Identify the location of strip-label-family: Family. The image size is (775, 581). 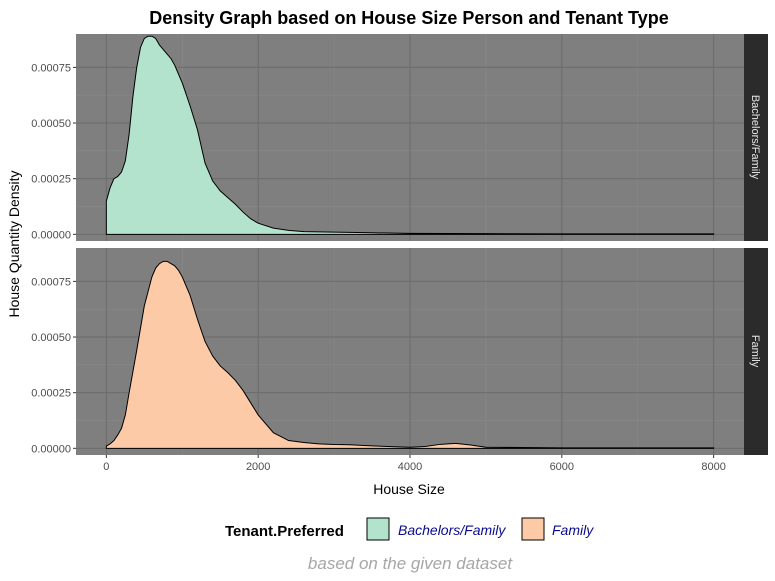
(755, 351).